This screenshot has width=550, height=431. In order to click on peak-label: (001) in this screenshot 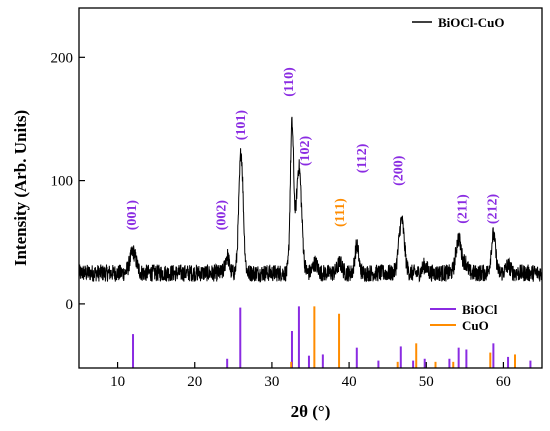, I will do `click(132, 215)`.